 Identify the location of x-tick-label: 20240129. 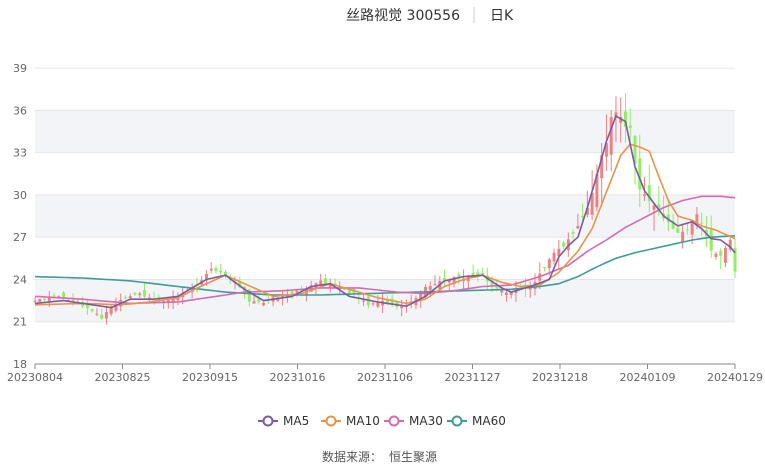
(735, 377).